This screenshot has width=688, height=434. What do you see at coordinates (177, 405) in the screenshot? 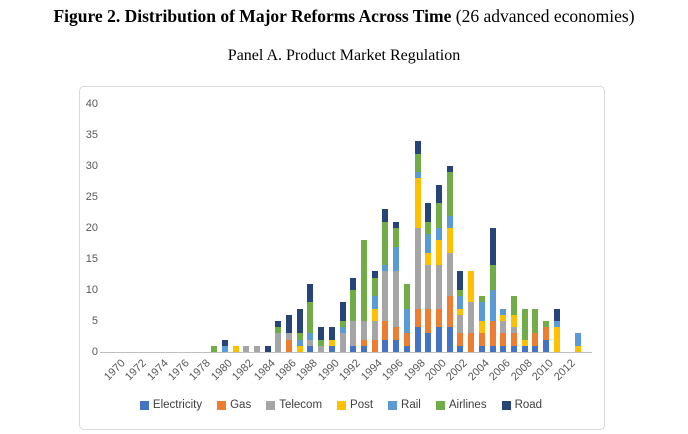
I see `legend-label: Electricity` at bounding box center [177, 405].